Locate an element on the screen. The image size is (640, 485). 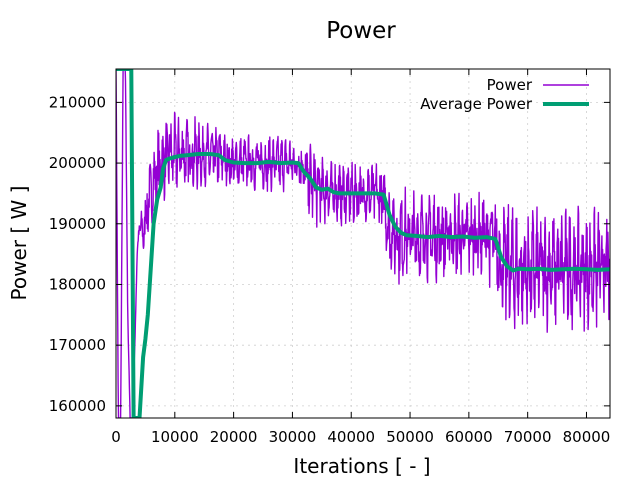
x-tick-label: 20000 is located at coordinates (234, 437).